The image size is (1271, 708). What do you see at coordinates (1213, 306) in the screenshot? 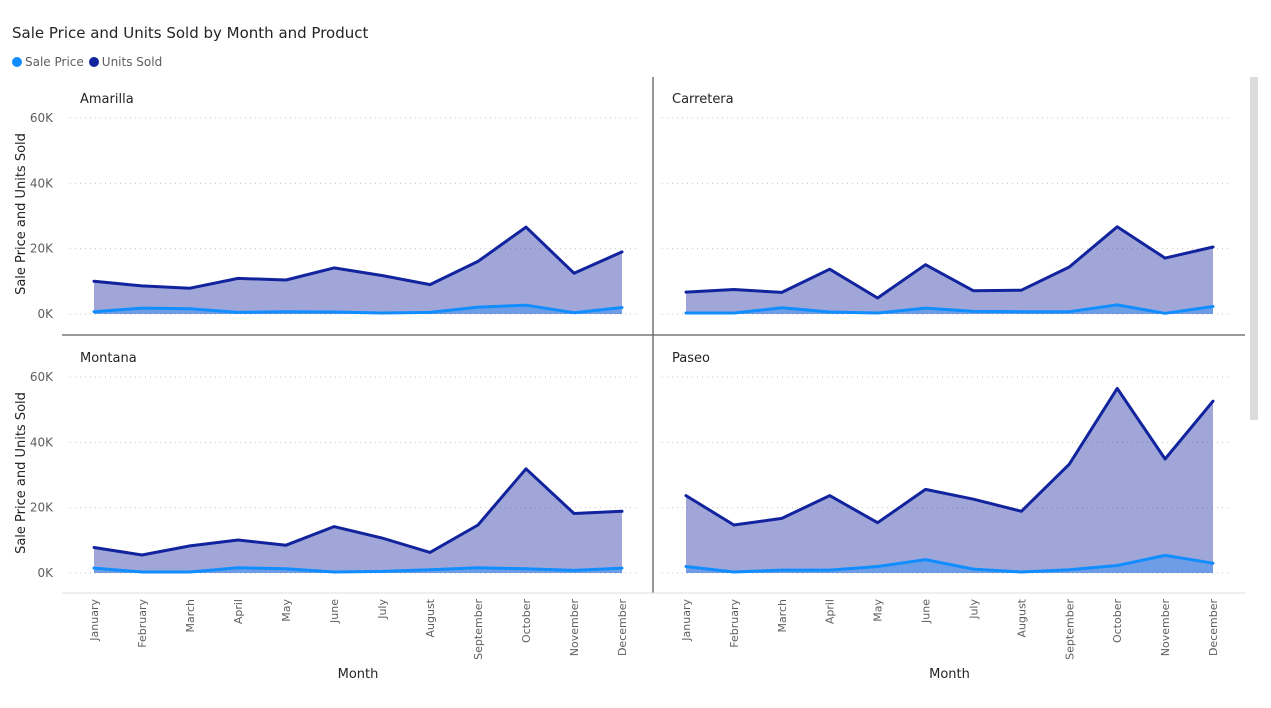
I see `data-point-carretera-sale-price-december` at bounding box center [1213, 306].